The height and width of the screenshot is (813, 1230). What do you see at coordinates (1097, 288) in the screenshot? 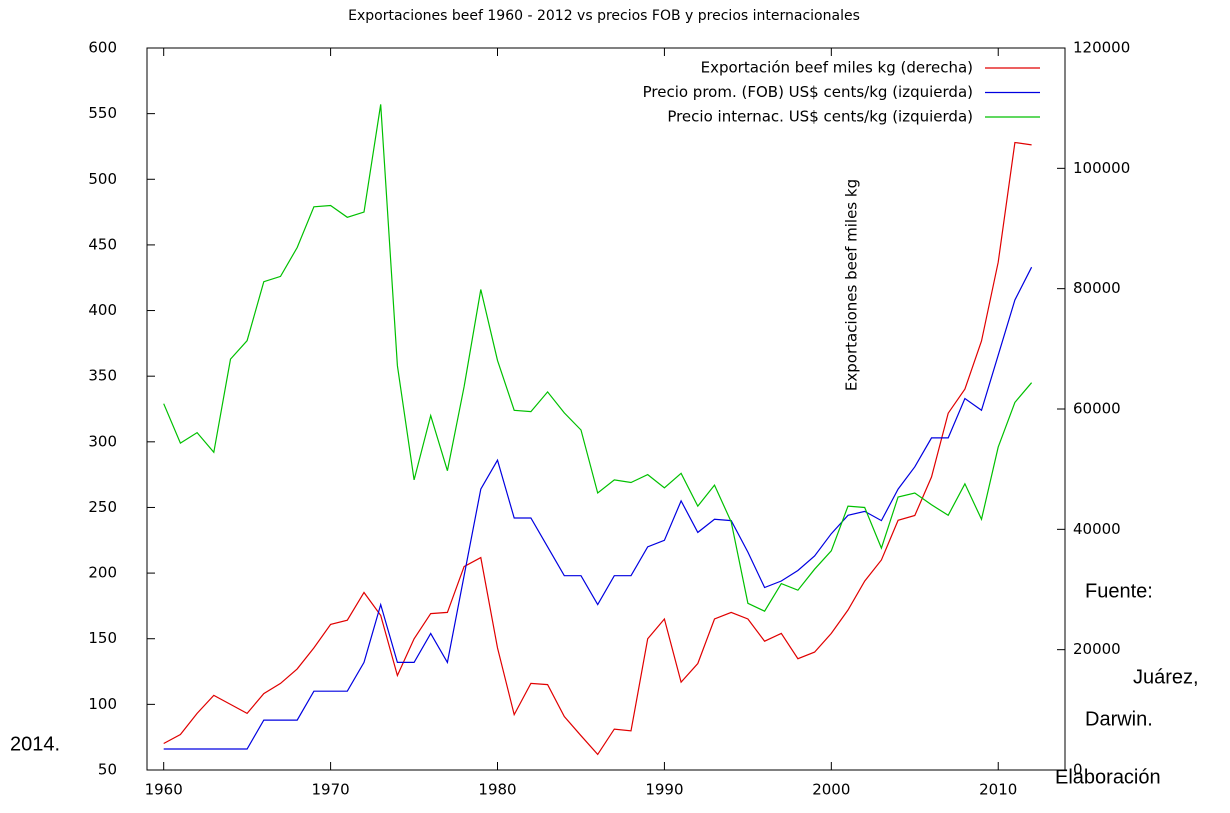
I see `y2-tick-label: 80000` at bounding box center [1097, 288].